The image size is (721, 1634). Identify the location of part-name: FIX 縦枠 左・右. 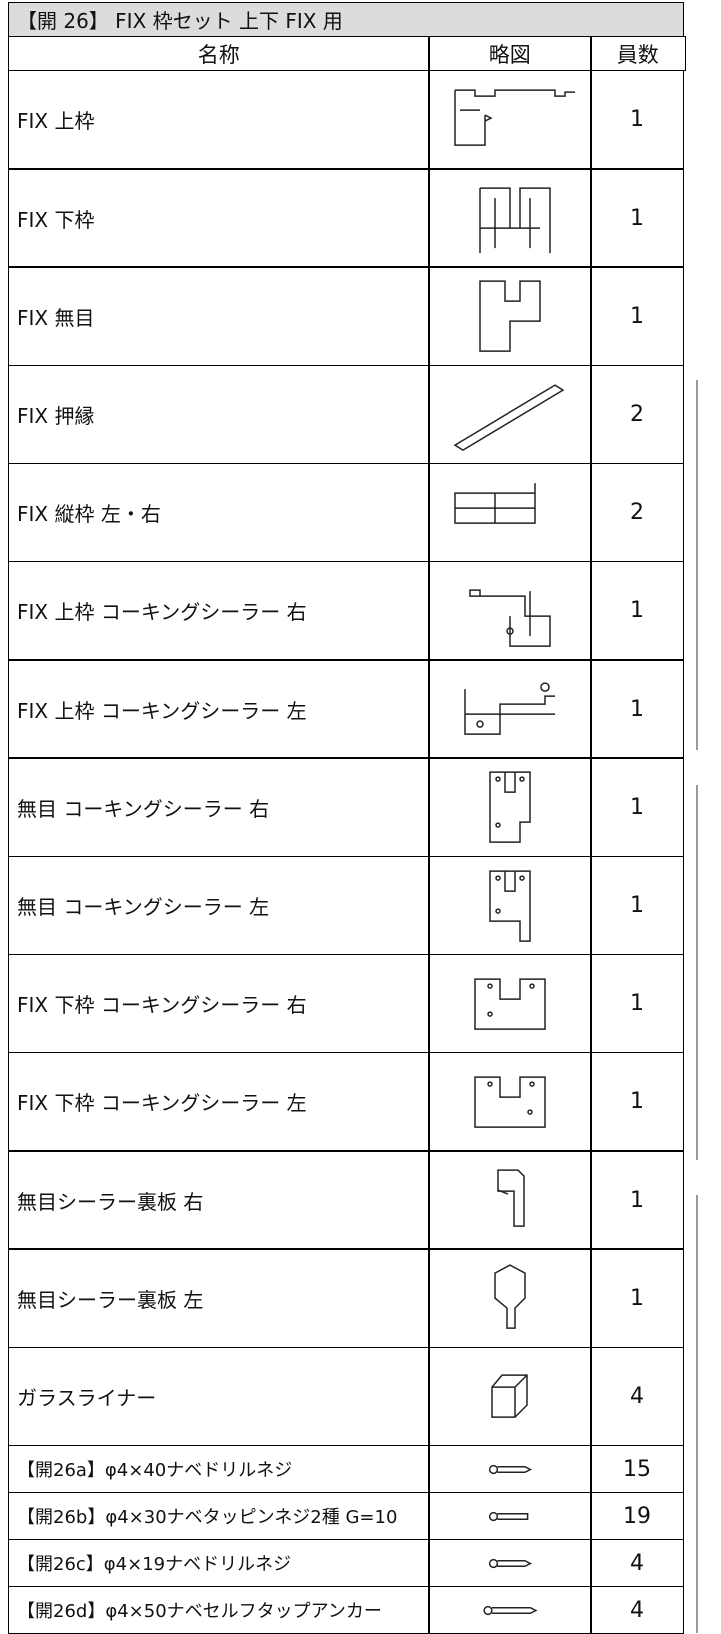
(219, 512).